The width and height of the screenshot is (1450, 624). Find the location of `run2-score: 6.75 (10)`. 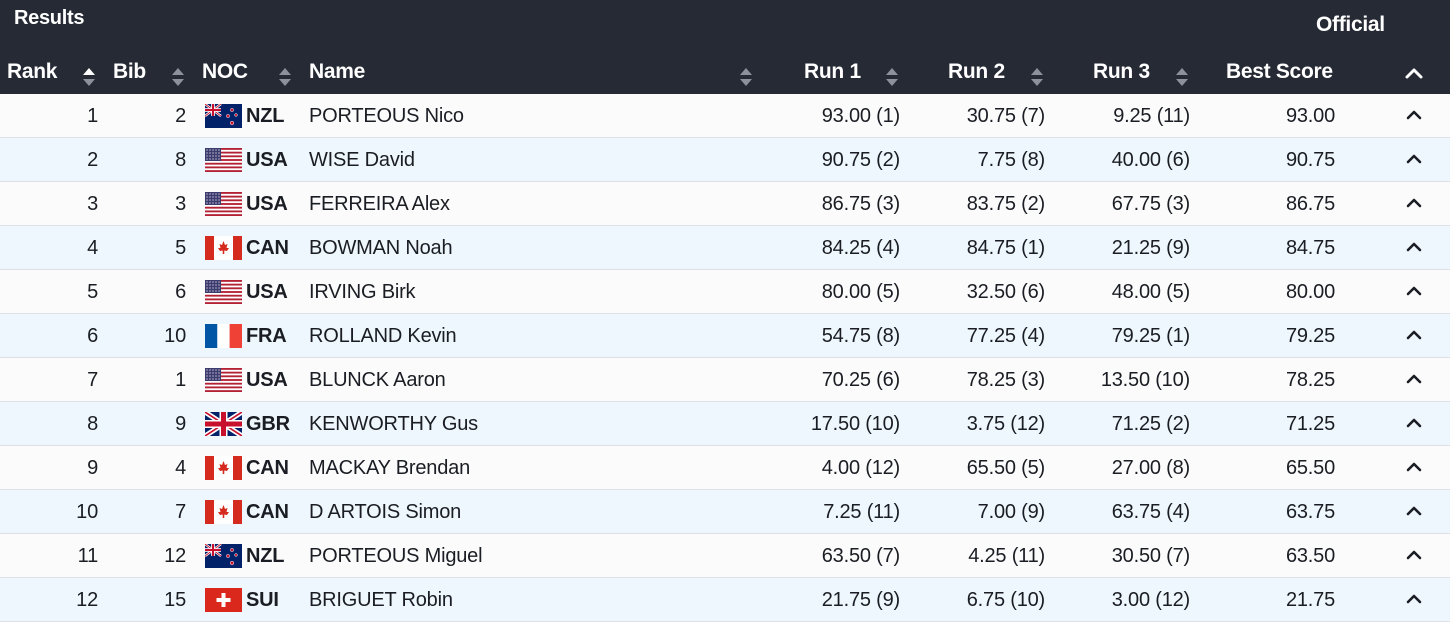

run2-score: 6.75 (10) is located at coordinates (1005, 600).